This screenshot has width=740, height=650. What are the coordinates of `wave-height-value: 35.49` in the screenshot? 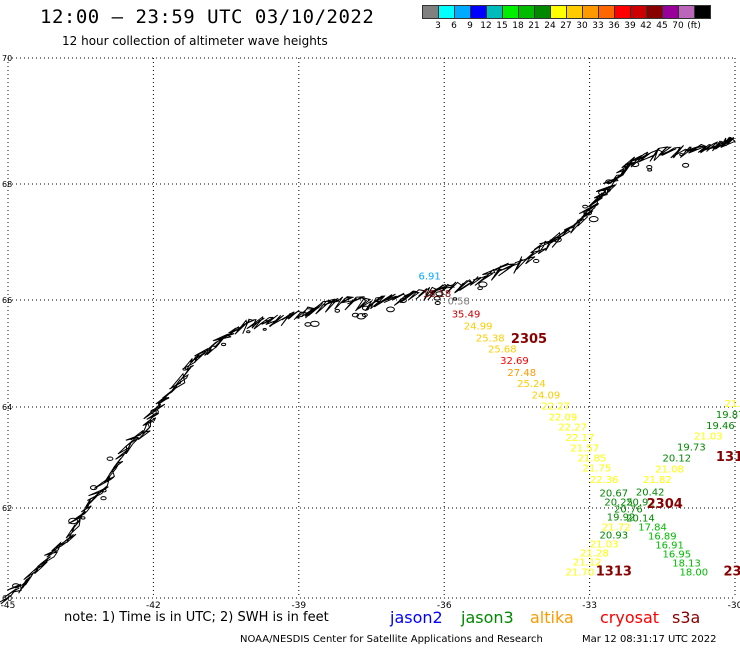 It's located at (466, 315).